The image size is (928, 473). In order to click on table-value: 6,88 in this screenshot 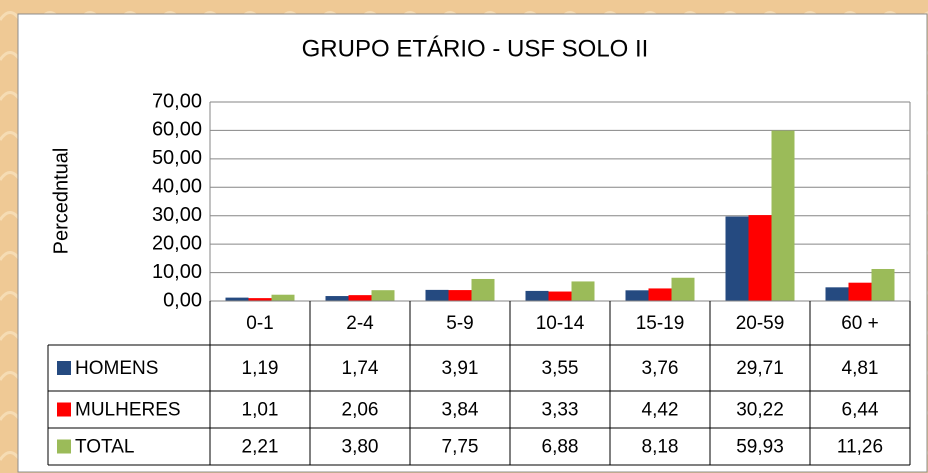, I will do `click(560, 447)`.